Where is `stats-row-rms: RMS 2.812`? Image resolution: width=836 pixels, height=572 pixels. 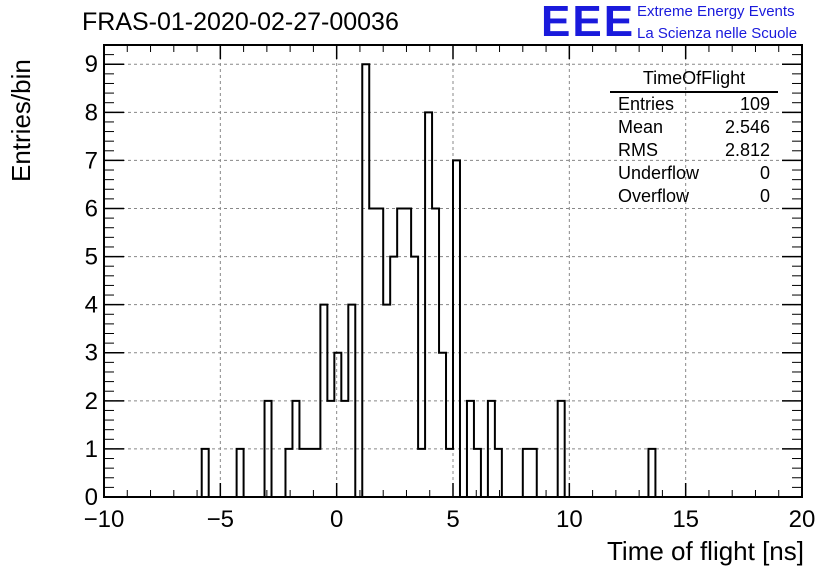
stats-row-rms: RMS 2.812 is located at coordinates (694, 150).